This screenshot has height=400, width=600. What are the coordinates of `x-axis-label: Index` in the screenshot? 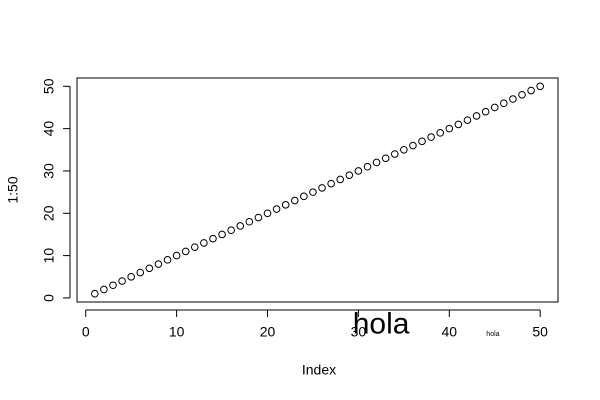 It's located at (319, 370).